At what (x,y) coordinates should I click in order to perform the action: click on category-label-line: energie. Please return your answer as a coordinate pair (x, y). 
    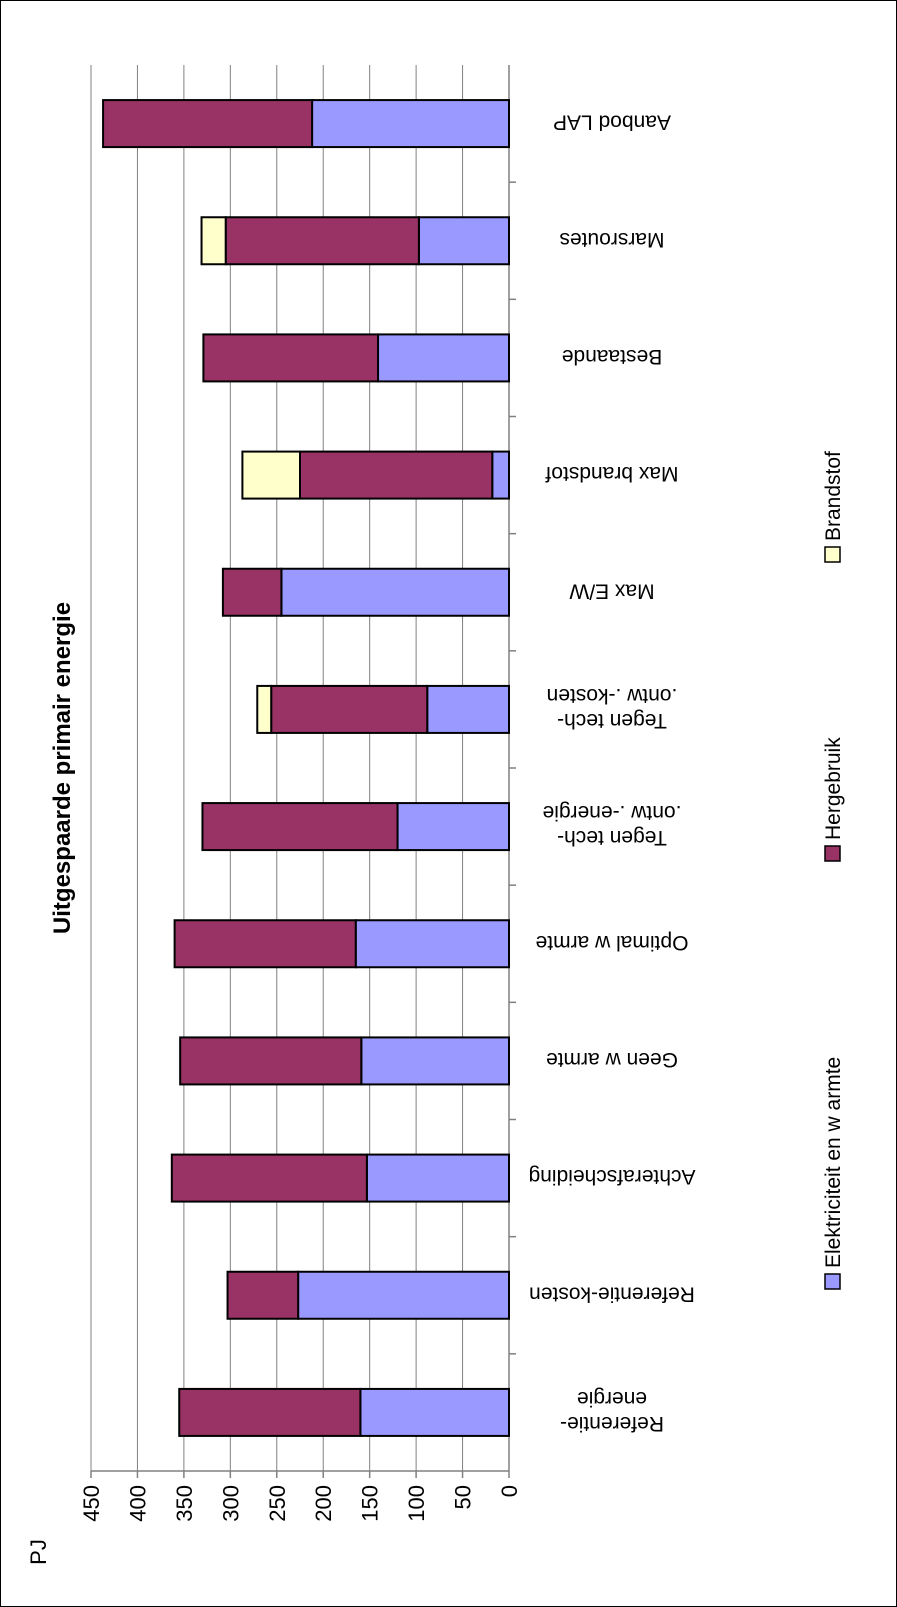
    Looking at the image, I should click on (612, 1398).